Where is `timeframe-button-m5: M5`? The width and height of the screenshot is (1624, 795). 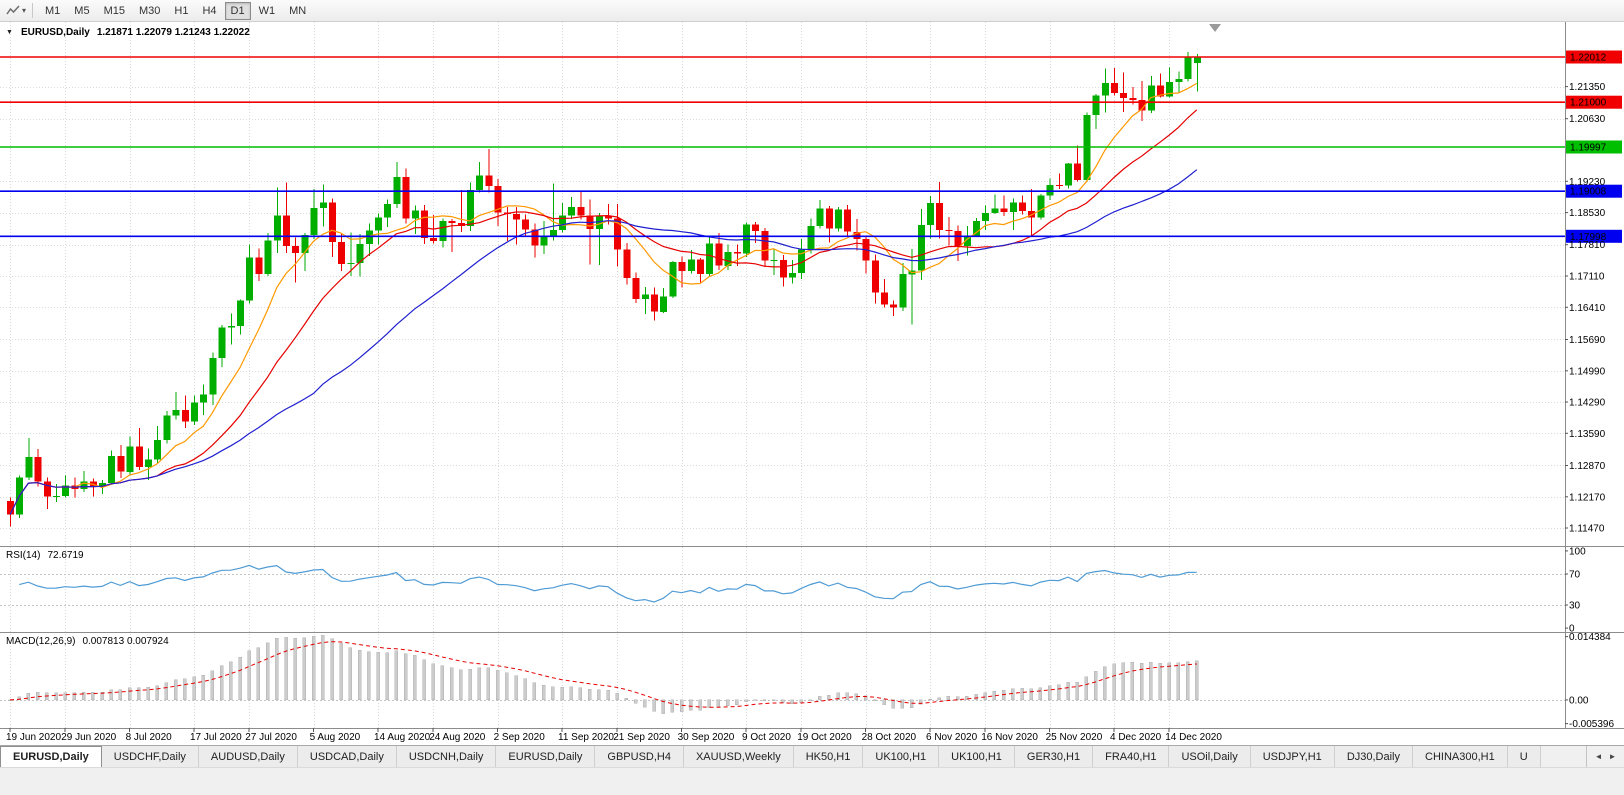
timeframe-button-m5: M5 is located at coordinates (82, 10).